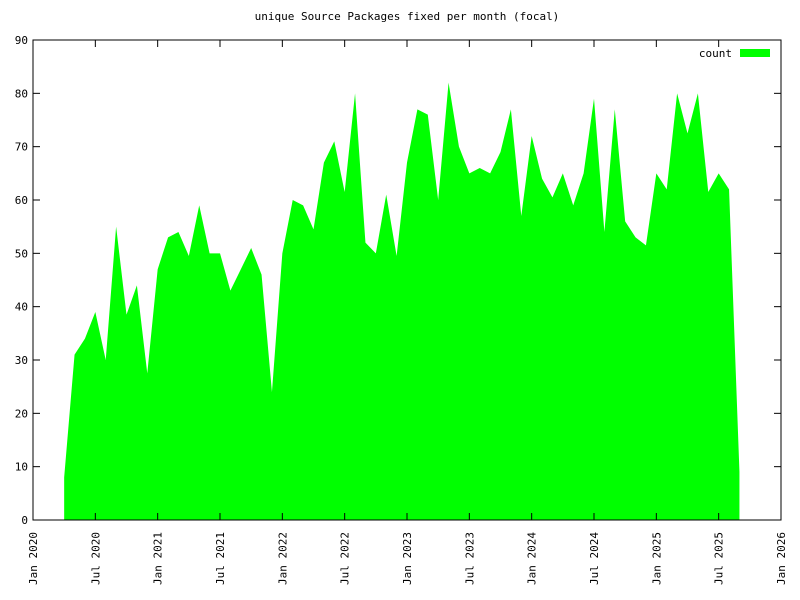 Image resolution: width=800 pixels, height=600 pixels. Describe the element at coordinates (220, 558) in the screenshot. I see `x-tick-label: Jul 2021` at that location.